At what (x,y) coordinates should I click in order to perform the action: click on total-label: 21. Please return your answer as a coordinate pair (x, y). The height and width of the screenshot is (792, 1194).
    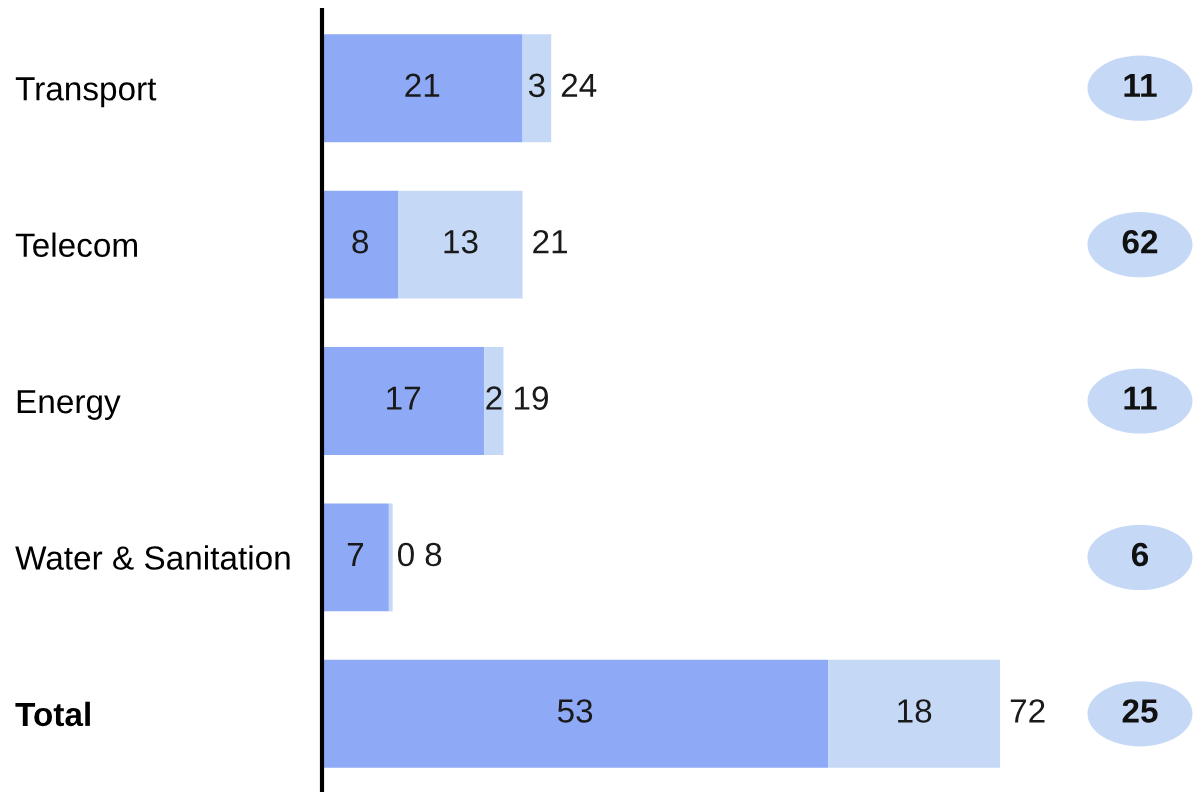
    Looking at the image, I should click on (550, 241).